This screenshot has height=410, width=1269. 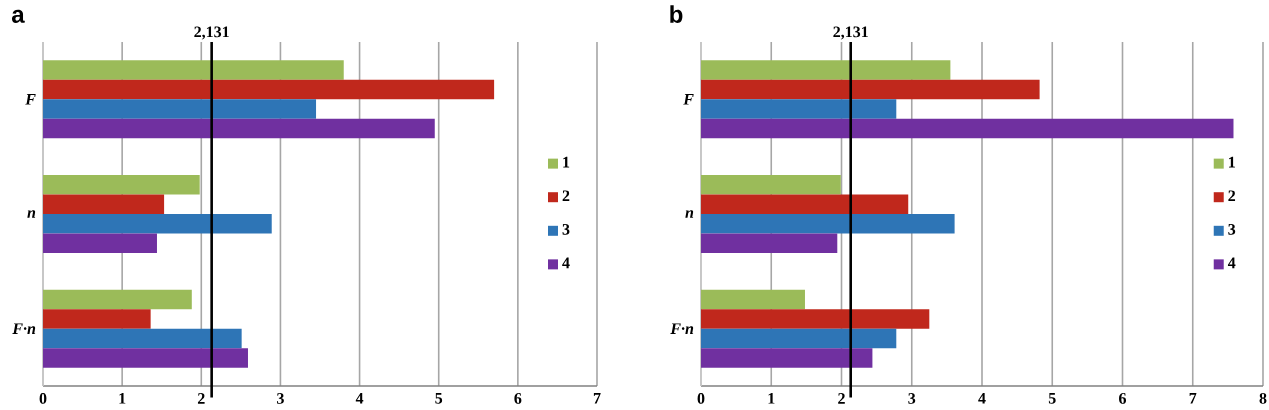 I want to click on chart-title: b, so click(x=676, y=14).